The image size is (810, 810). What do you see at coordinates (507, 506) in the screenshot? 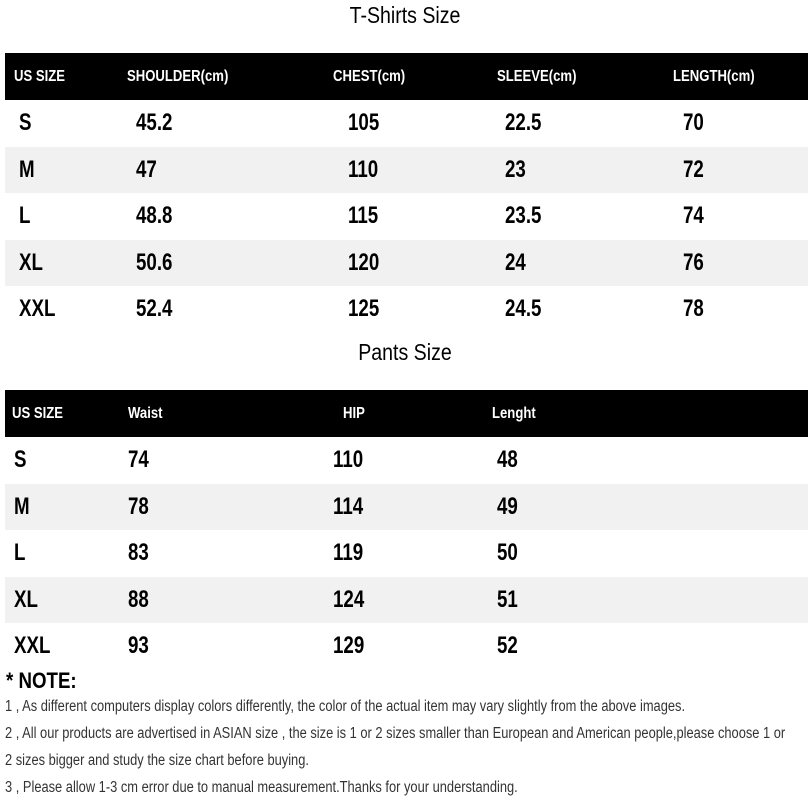
I see `table-cell: 49` at bounding box center [507, 506].